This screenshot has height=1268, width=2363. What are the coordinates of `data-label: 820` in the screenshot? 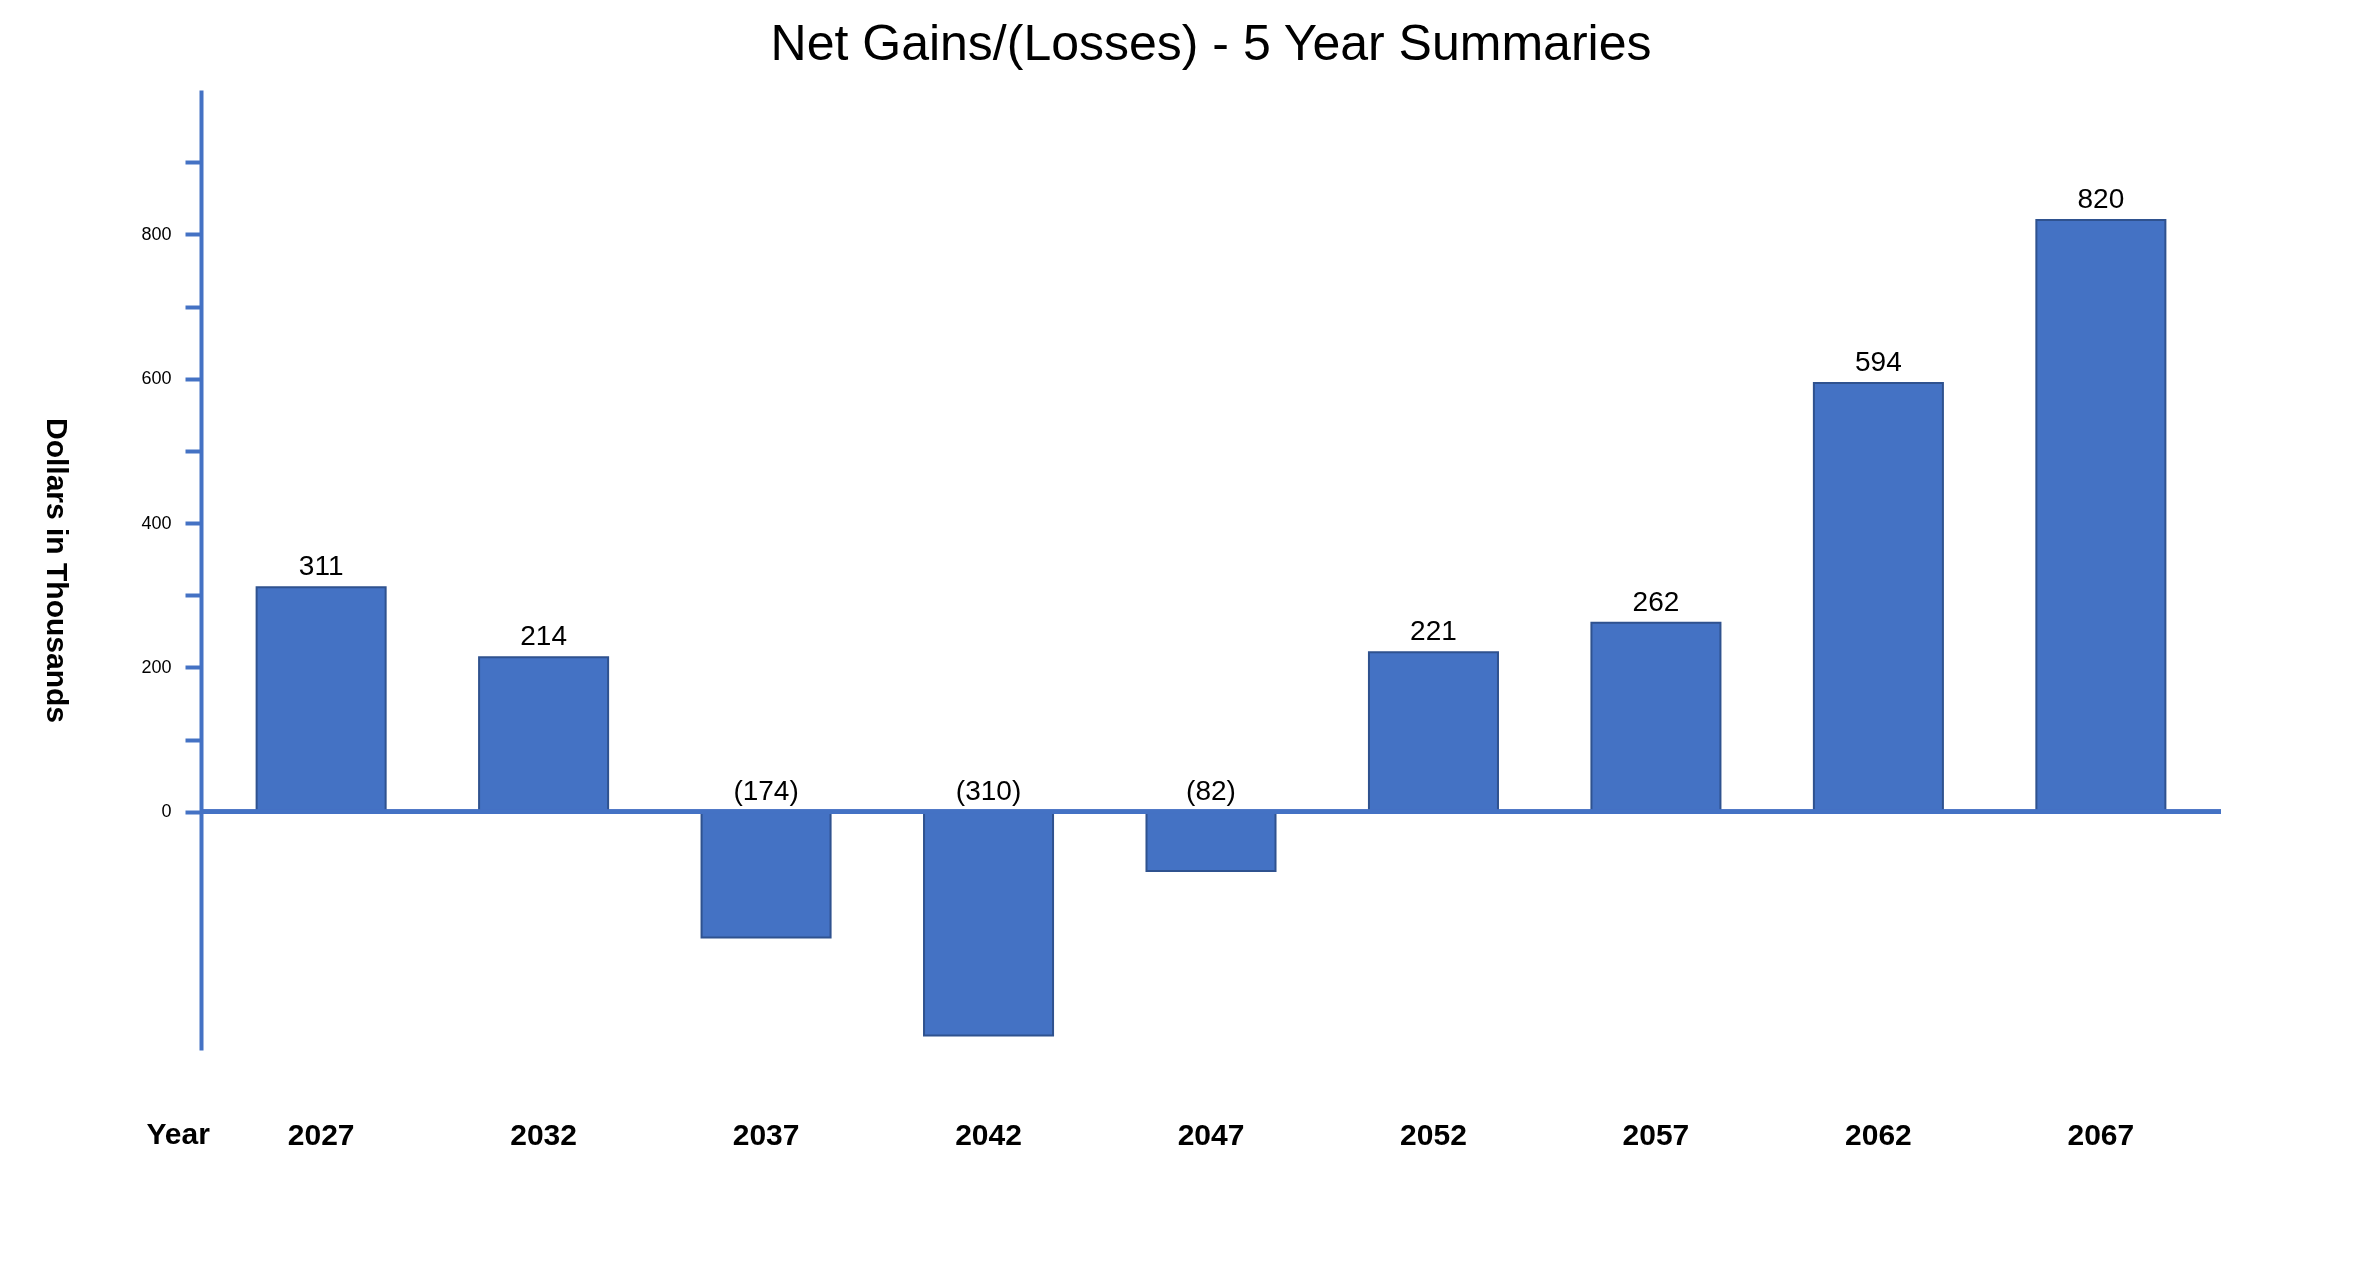 It's located at (2101, 198).